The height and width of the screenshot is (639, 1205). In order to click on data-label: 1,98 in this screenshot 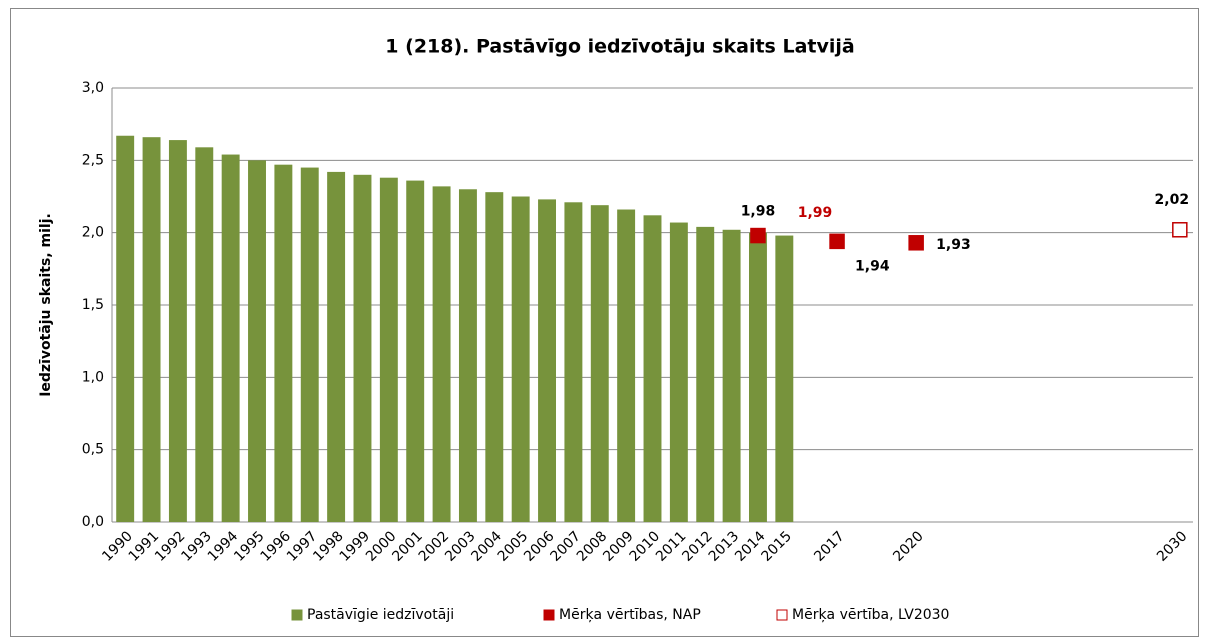, I will do `click(758, 212)`.